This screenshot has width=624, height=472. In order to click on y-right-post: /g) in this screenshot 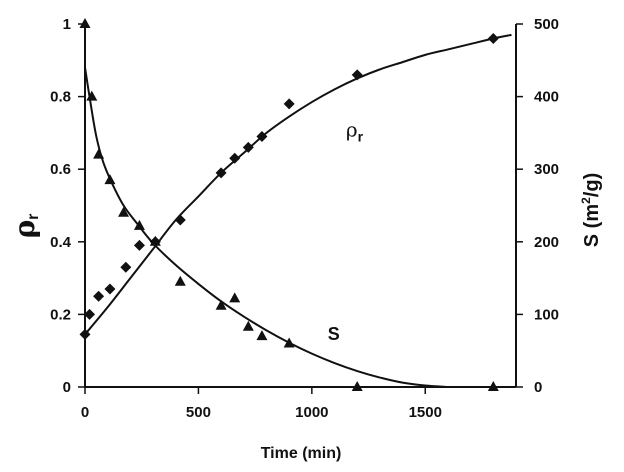, I will do `click(592, 185)`.